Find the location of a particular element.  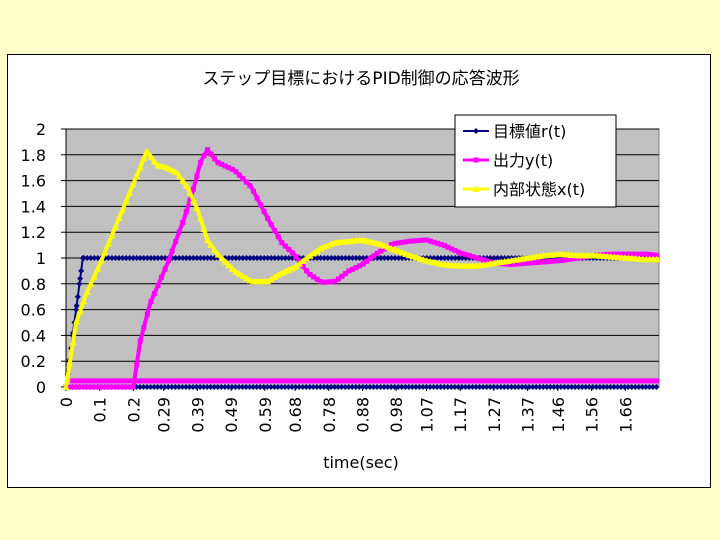

x-tick-label: 0.1 is located at coordinates (100, 409).